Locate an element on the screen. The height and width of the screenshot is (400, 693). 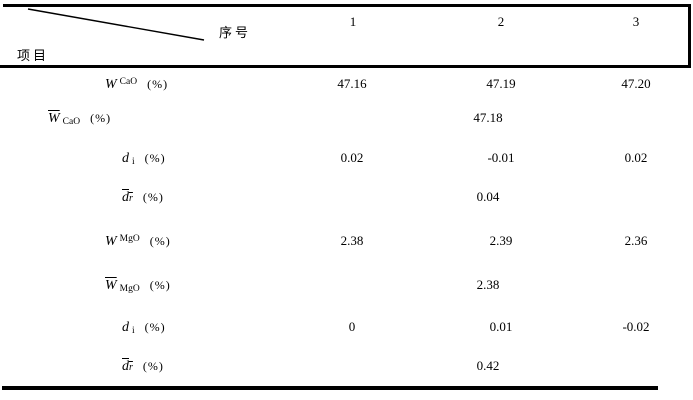
cell-value: 0 is located at coordinates (352, 326).